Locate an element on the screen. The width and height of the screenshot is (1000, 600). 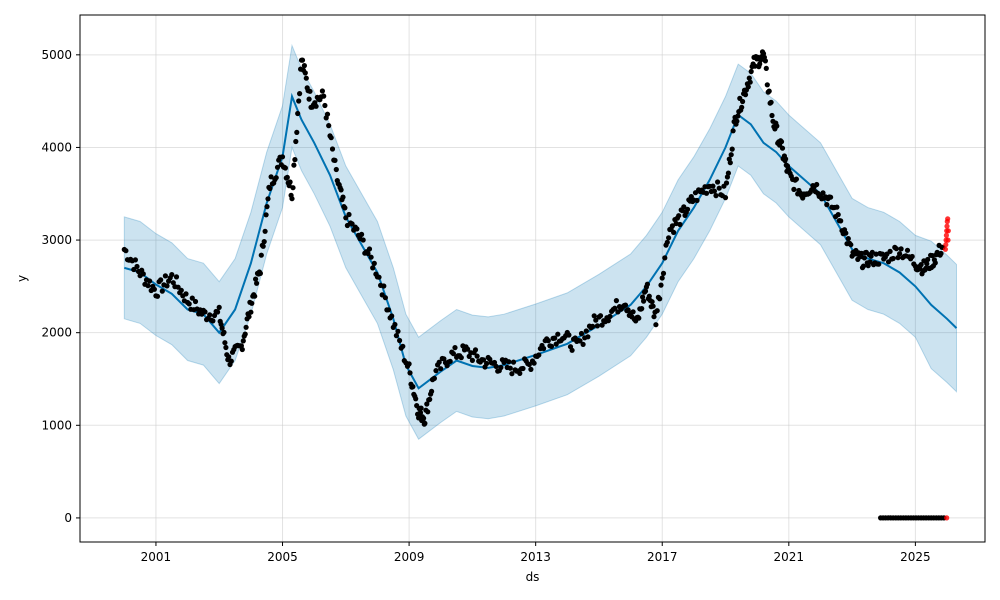
y-tick-label: 4000 is located at coordinates (56, 147).